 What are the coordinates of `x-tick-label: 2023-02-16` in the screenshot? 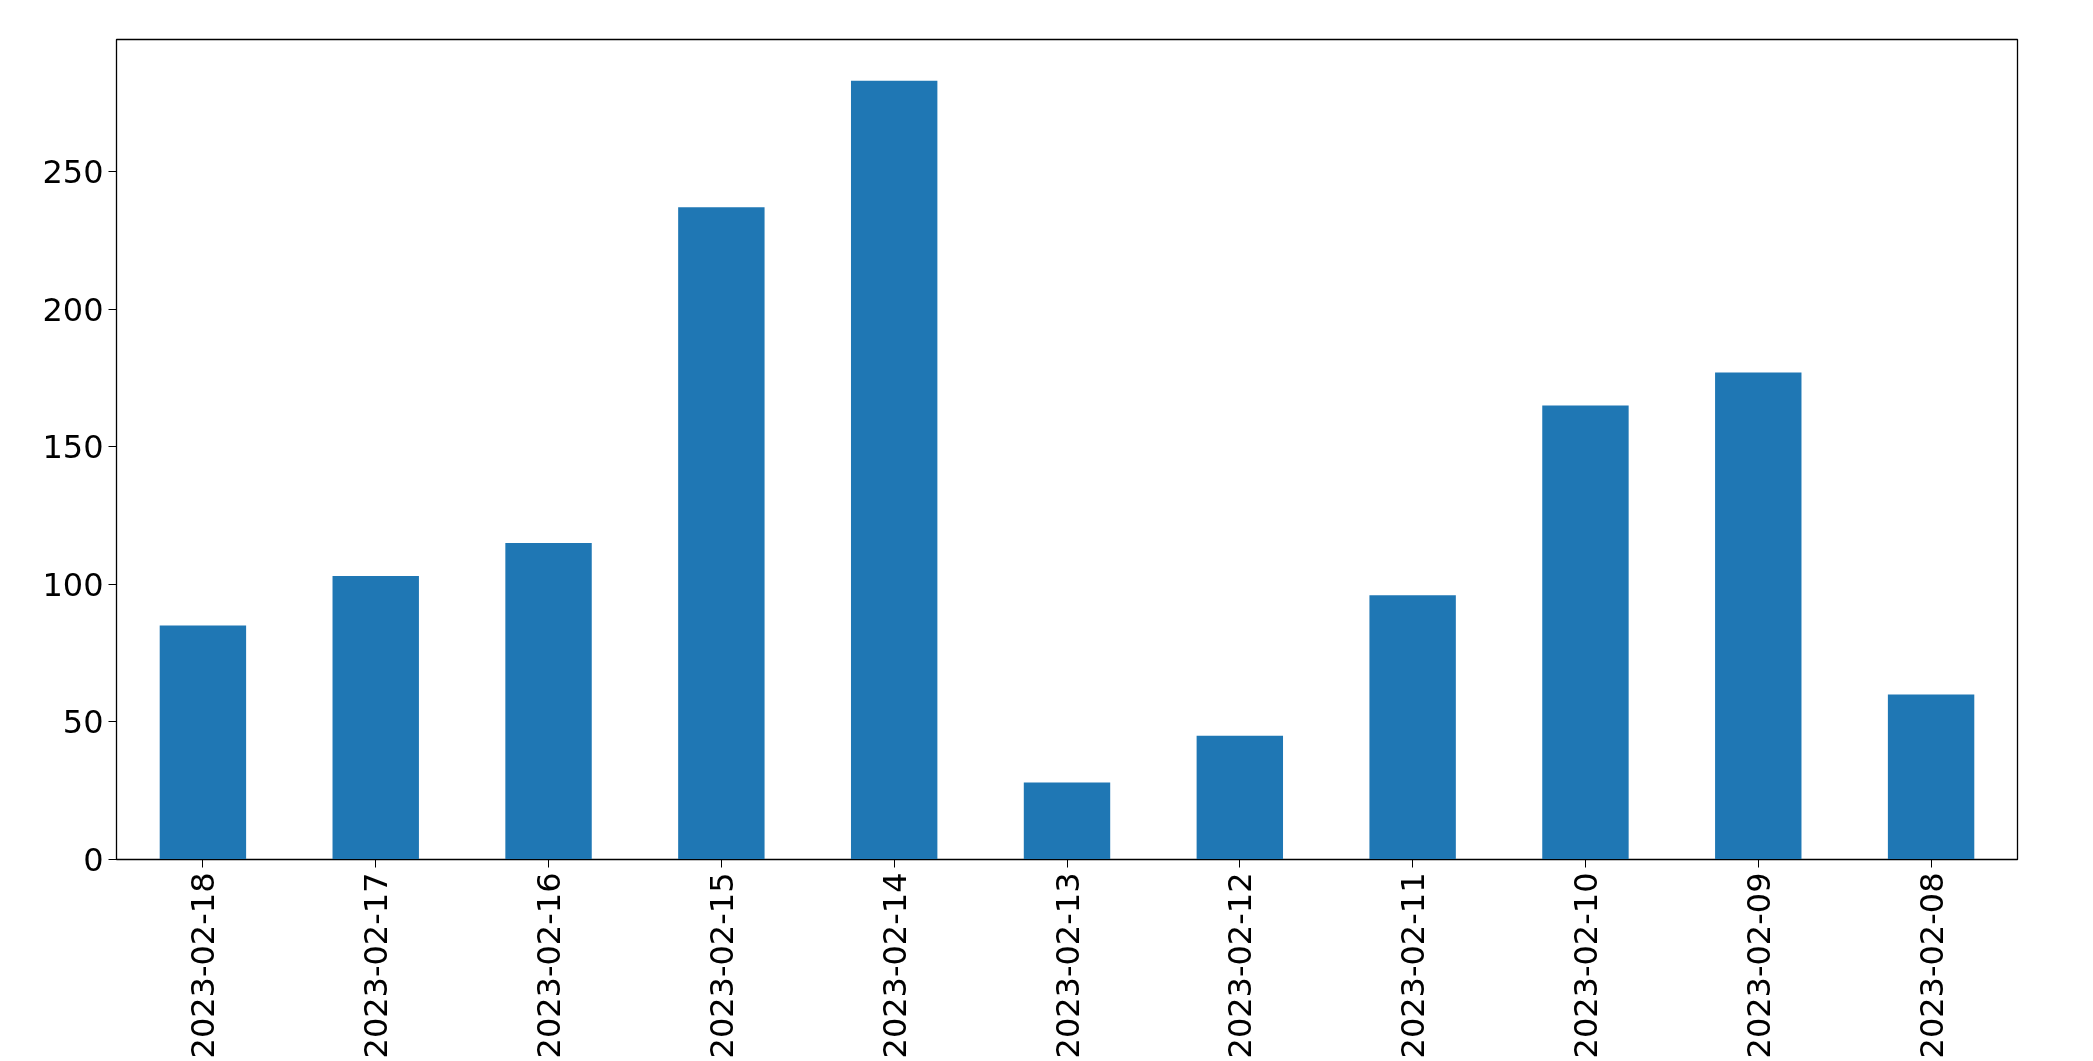 It's located at (549, 965).